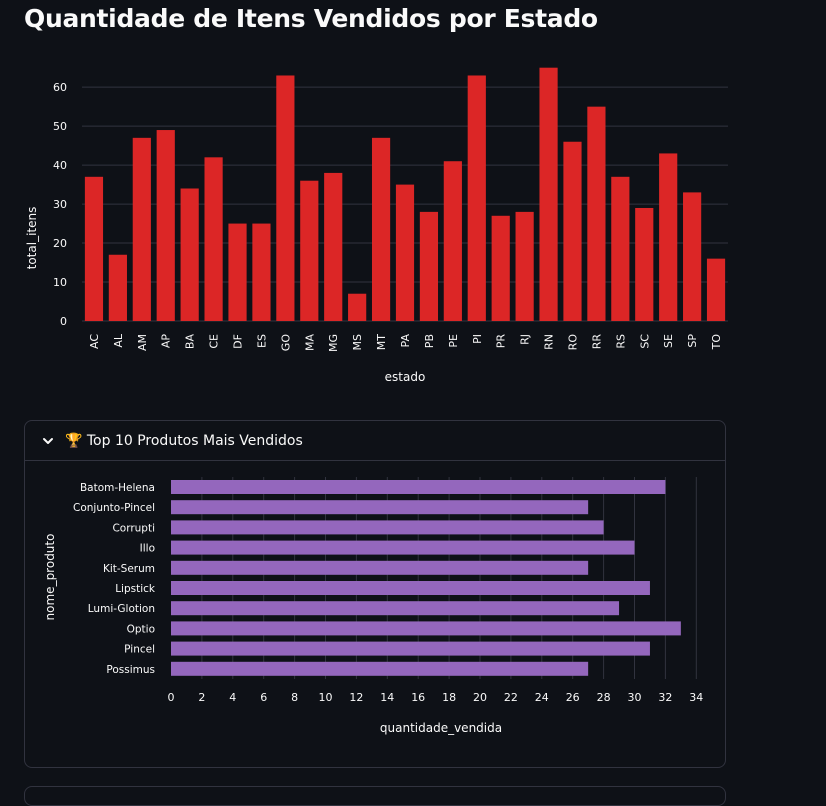 This screenshot has height=806, width=826. What do you see at coordinates (480, 697) in the screenshot?
I see `x-tick-label: 20` at bounding box center [480, 697].